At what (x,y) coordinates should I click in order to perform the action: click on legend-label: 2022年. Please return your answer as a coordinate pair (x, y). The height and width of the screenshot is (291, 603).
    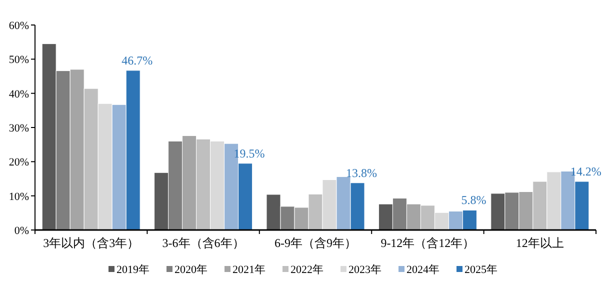
    Looking at the image, I should click on (307, 270).